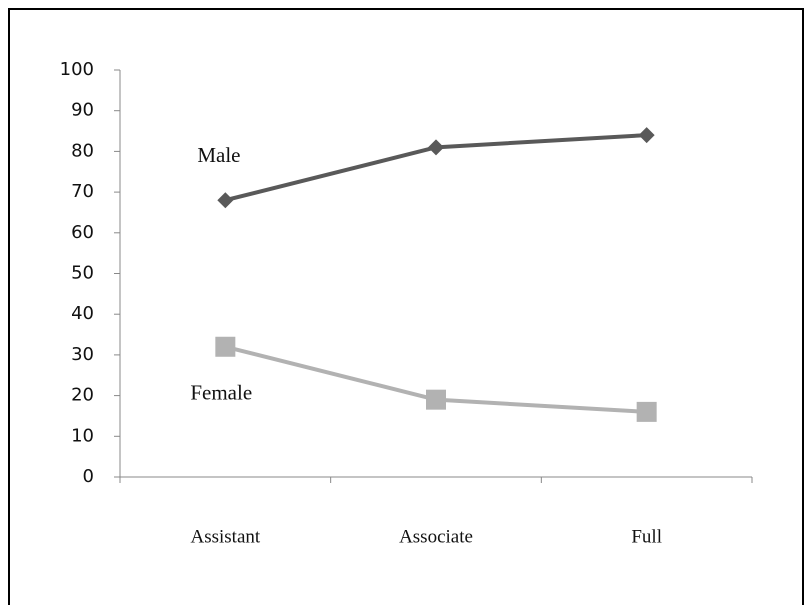 Image resolution: width=811 pixels, height=605 pixels. Describe the element at coordinates (218, 155) in the screenshot. I see `series-label: Male` at that location.